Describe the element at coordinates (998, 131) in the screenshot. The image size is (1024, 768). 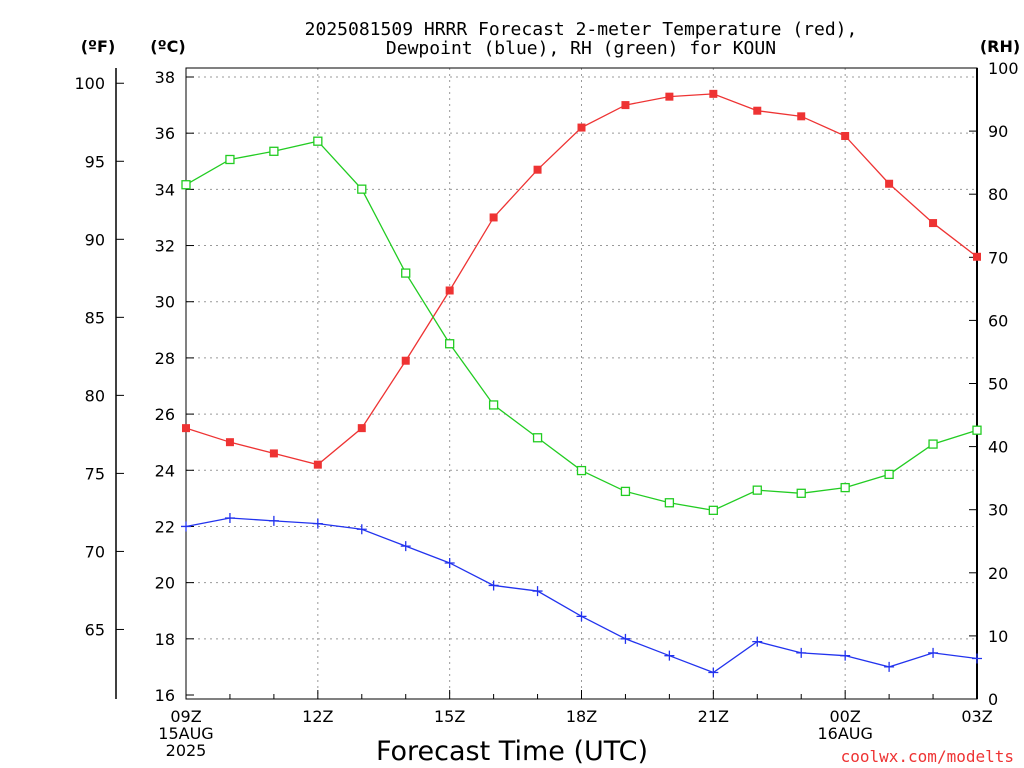
I see `rh-tick-label: 90` at that location.